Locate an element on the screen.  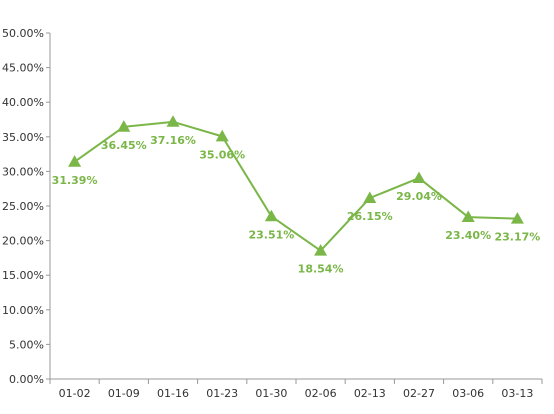
data-label: 18.54% is located at coordinates (321, 269).